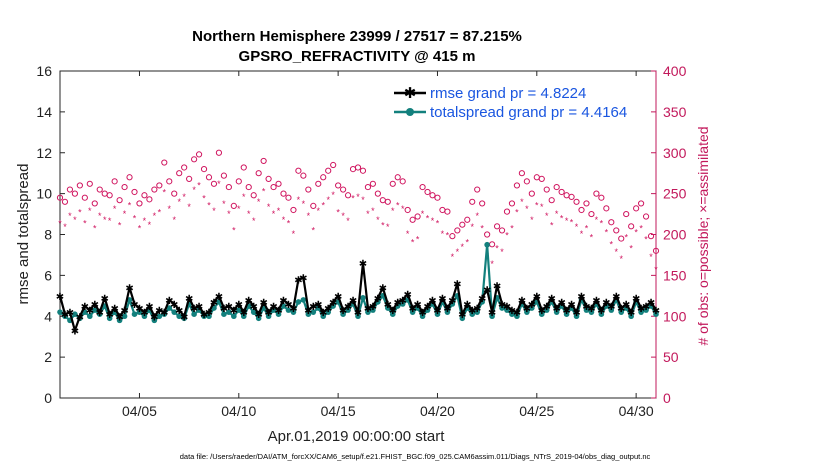 The image size is (830, 470). What do you see at coordinates (536, 411) in the screenshot?
I see `x-tick-label: 04/25` at bounding box center [536, 411].